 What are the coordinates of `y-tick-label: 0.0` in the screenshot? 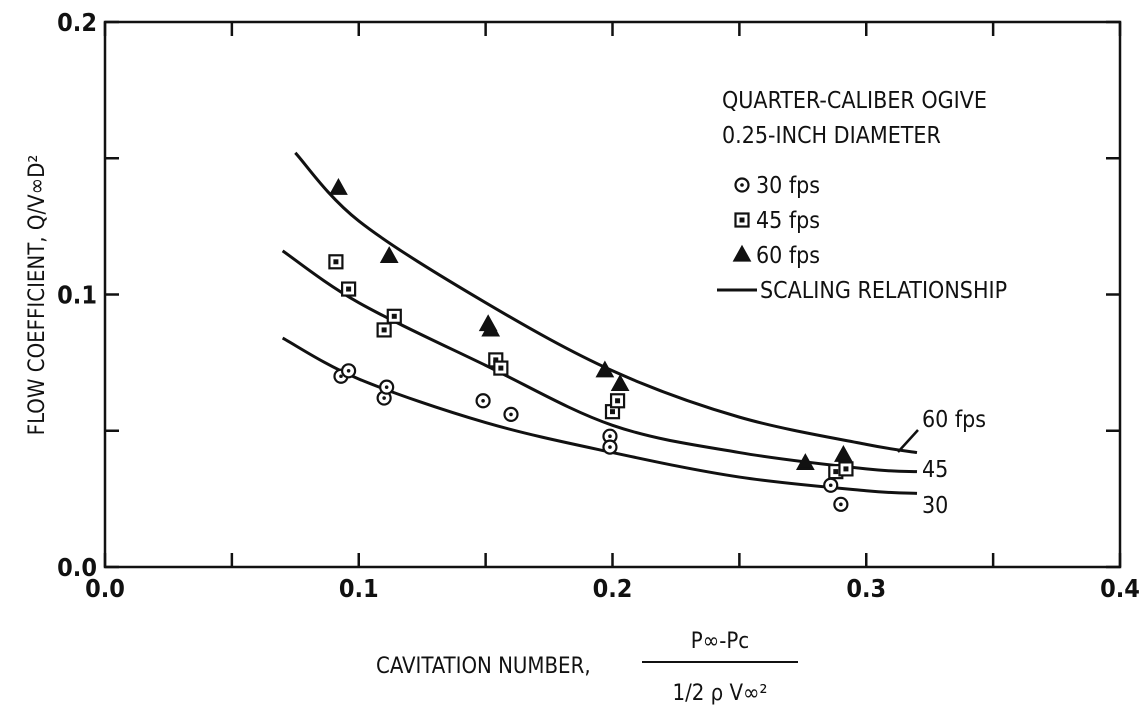 It's located at (77, 567).